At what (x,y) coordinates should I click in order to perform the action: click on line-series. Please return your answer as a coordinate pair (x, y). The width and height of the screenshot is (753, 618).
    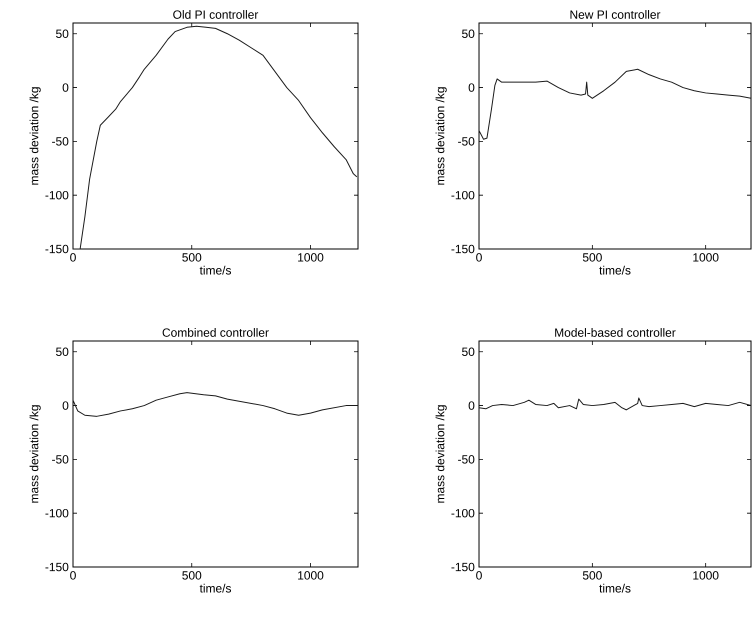
    Looking at the image, I should click on (615, 404).